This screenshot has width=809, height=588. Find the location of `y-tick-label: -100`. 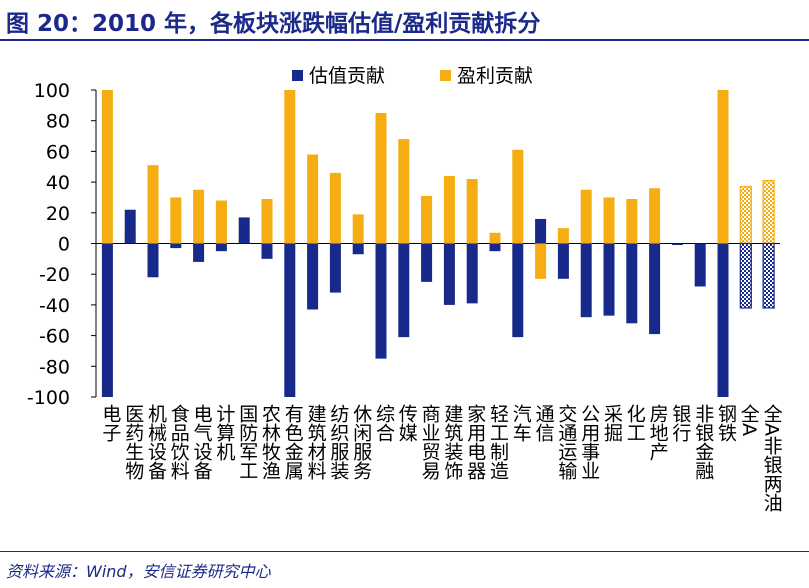

y-tick-label: -100 is located at coordinates (48, 398).